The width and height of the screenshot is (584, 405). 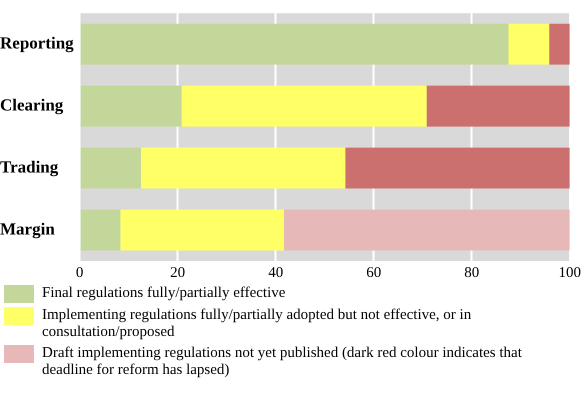 What do you see at coordinates (178, 272) in the screenshot?
I see `x-tick-label: 20` at bounding box center [178, 272].